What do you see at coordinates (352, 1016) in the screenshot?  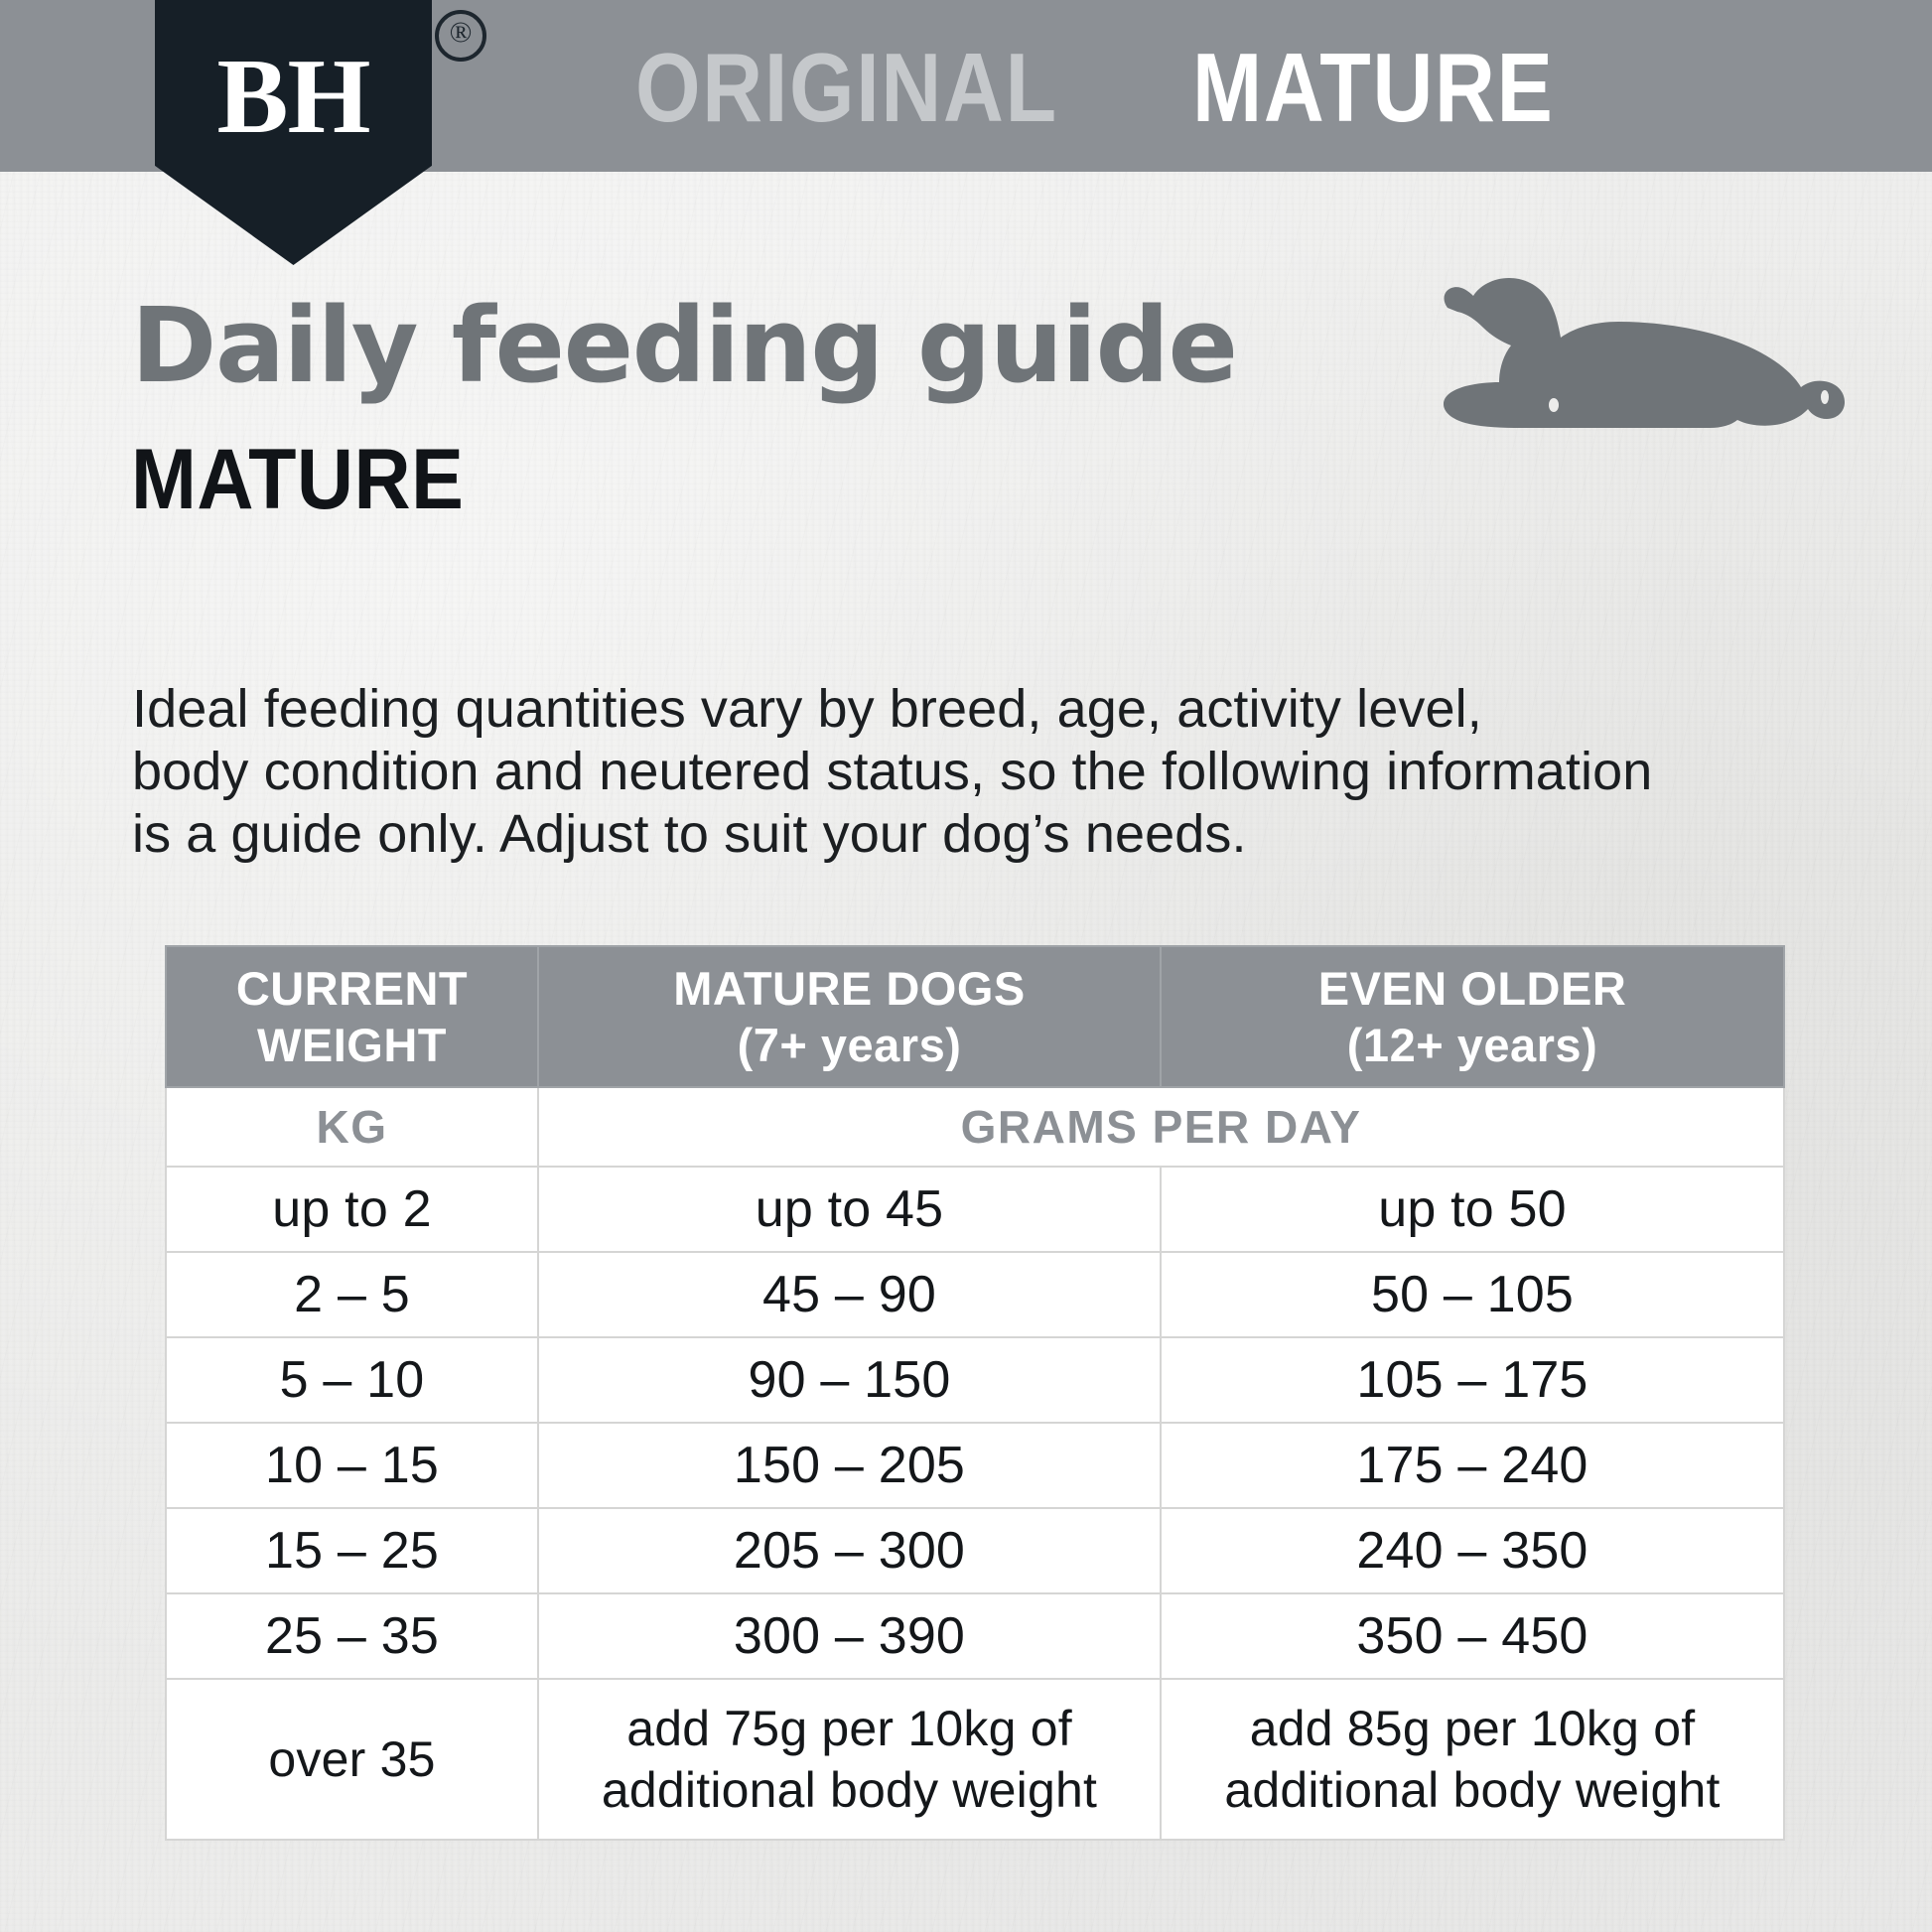 I see `column-header-current-weight: CURRENT WEIGHT` at bounding box center [352, 1016].